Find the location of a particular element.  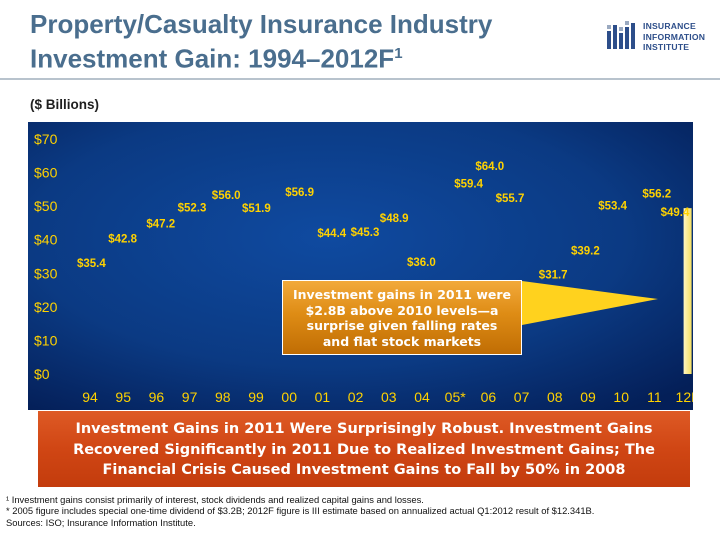

bar-2012F is located at coordinates (687, 291).